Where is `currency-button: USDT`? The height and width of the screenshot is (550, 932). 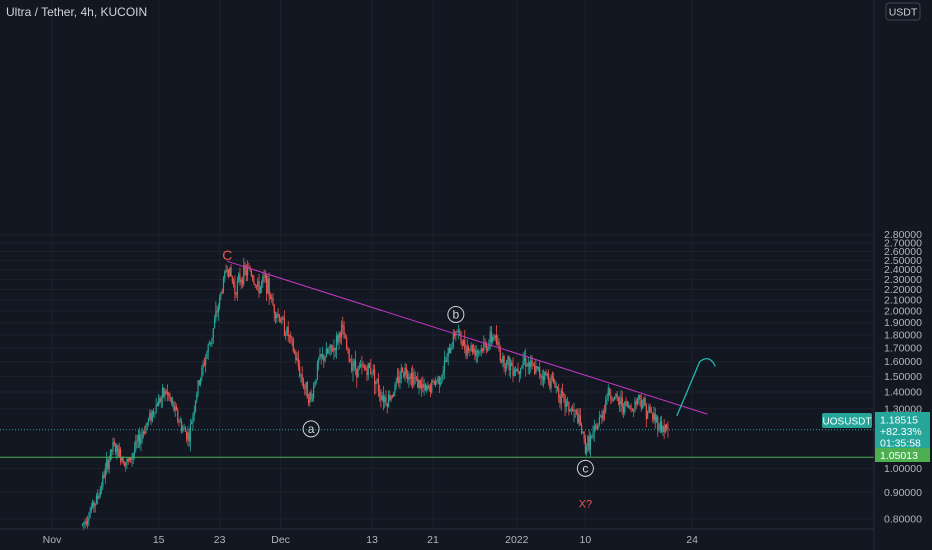 currency-button: USDT is located at coordinates (903, 11).